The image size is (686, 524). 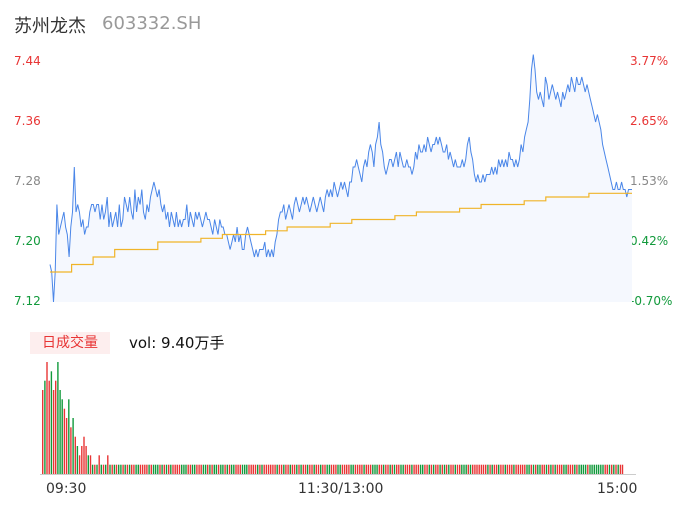 What do you see at coordinates (70, 343) in the screenshot?
I see `daily-volume-tab: 日成交量` at bounding box center [70, 343].